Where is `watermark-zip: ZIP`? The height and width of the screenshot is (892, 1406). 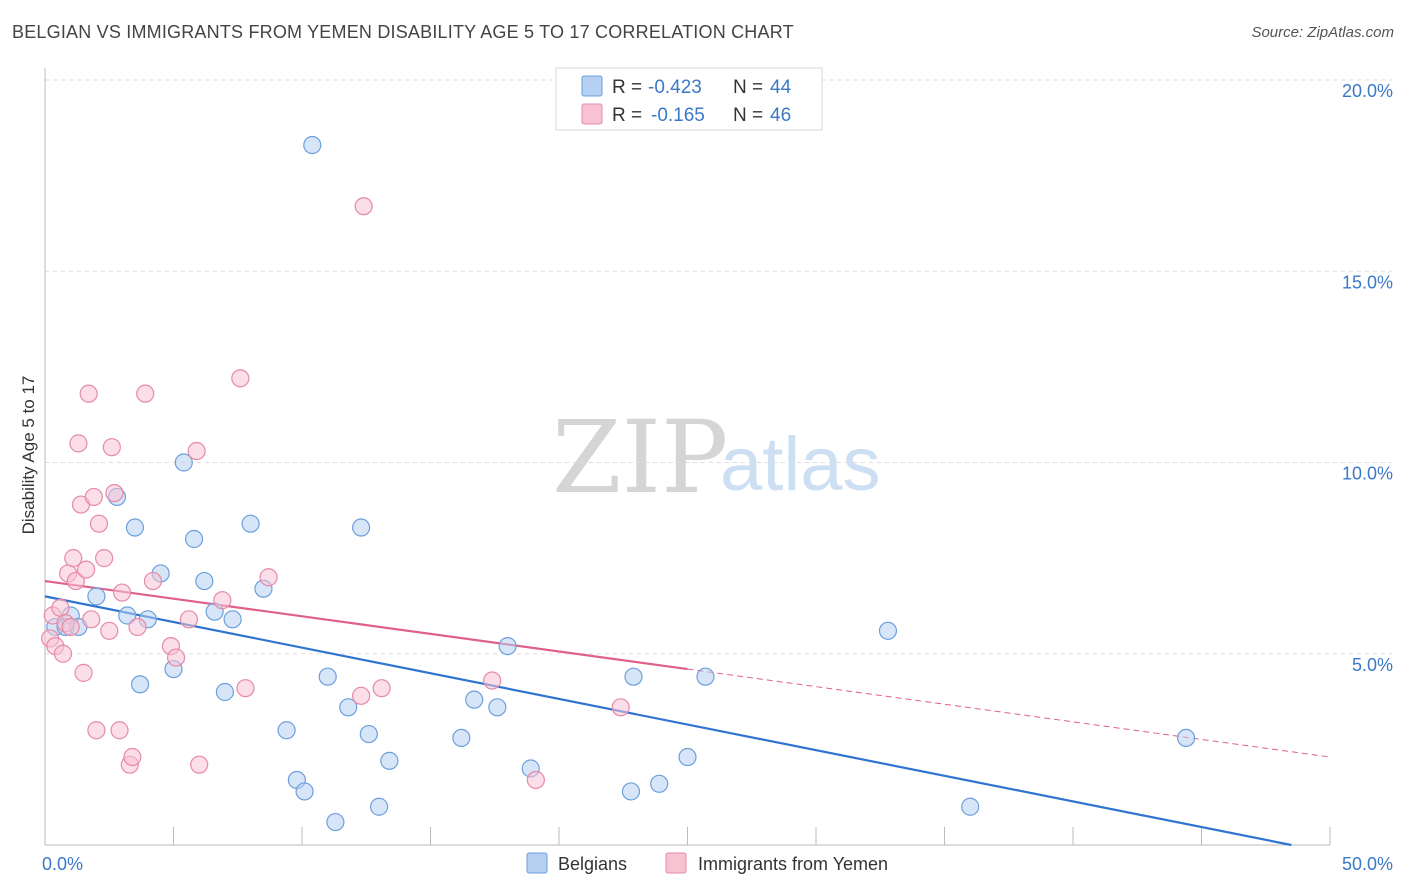 watermark-zip: ZIP is located at coordinates (640, 457).